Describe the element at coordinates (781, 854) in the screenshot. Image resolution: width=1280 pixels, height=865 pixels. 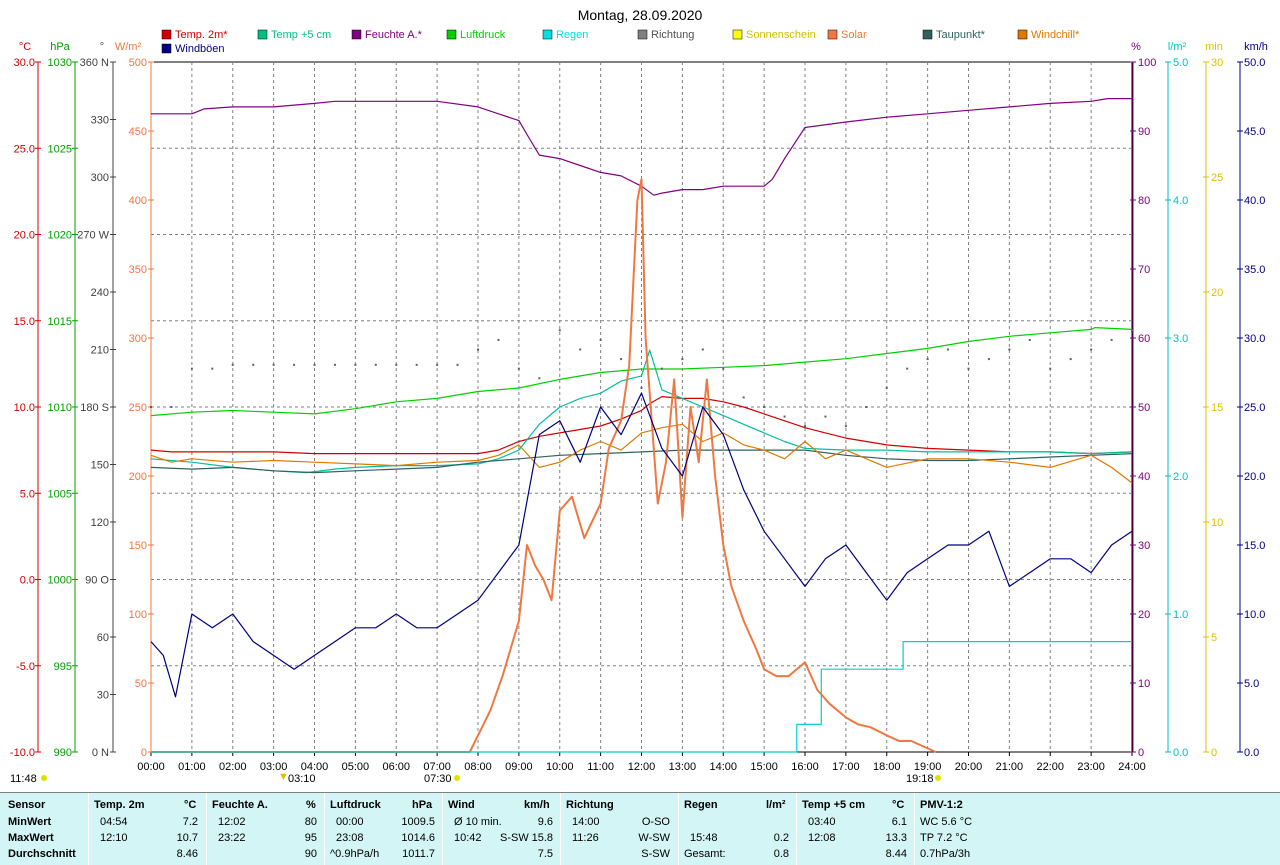
I see `stats-rain-total: 0.8` at that location.